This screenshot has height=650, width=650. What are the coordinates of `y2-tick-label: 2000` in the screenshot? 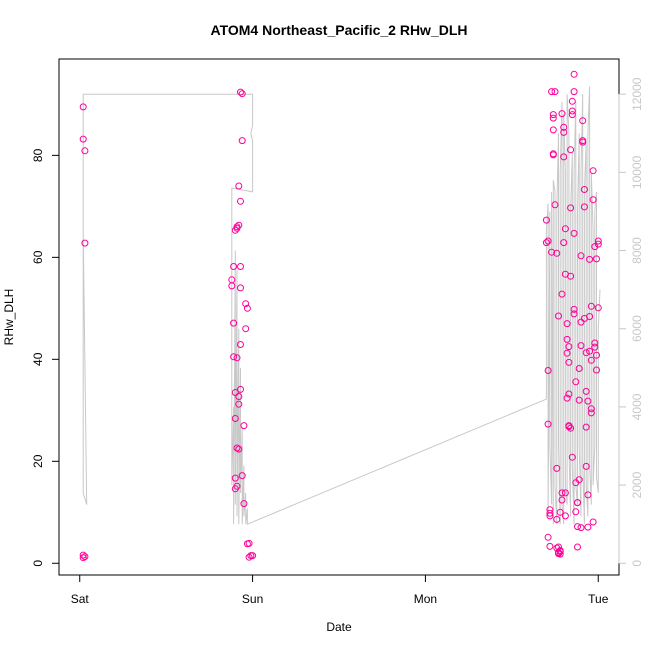 It's located at (637, 484).